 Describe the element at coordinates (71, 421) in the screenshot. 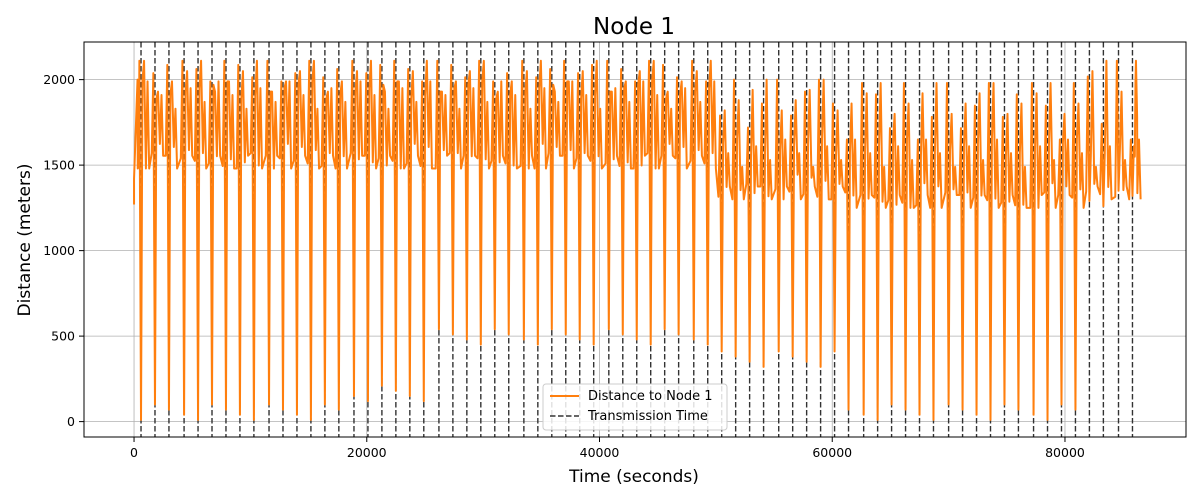

I see `y-tick-label: 0` at that location.